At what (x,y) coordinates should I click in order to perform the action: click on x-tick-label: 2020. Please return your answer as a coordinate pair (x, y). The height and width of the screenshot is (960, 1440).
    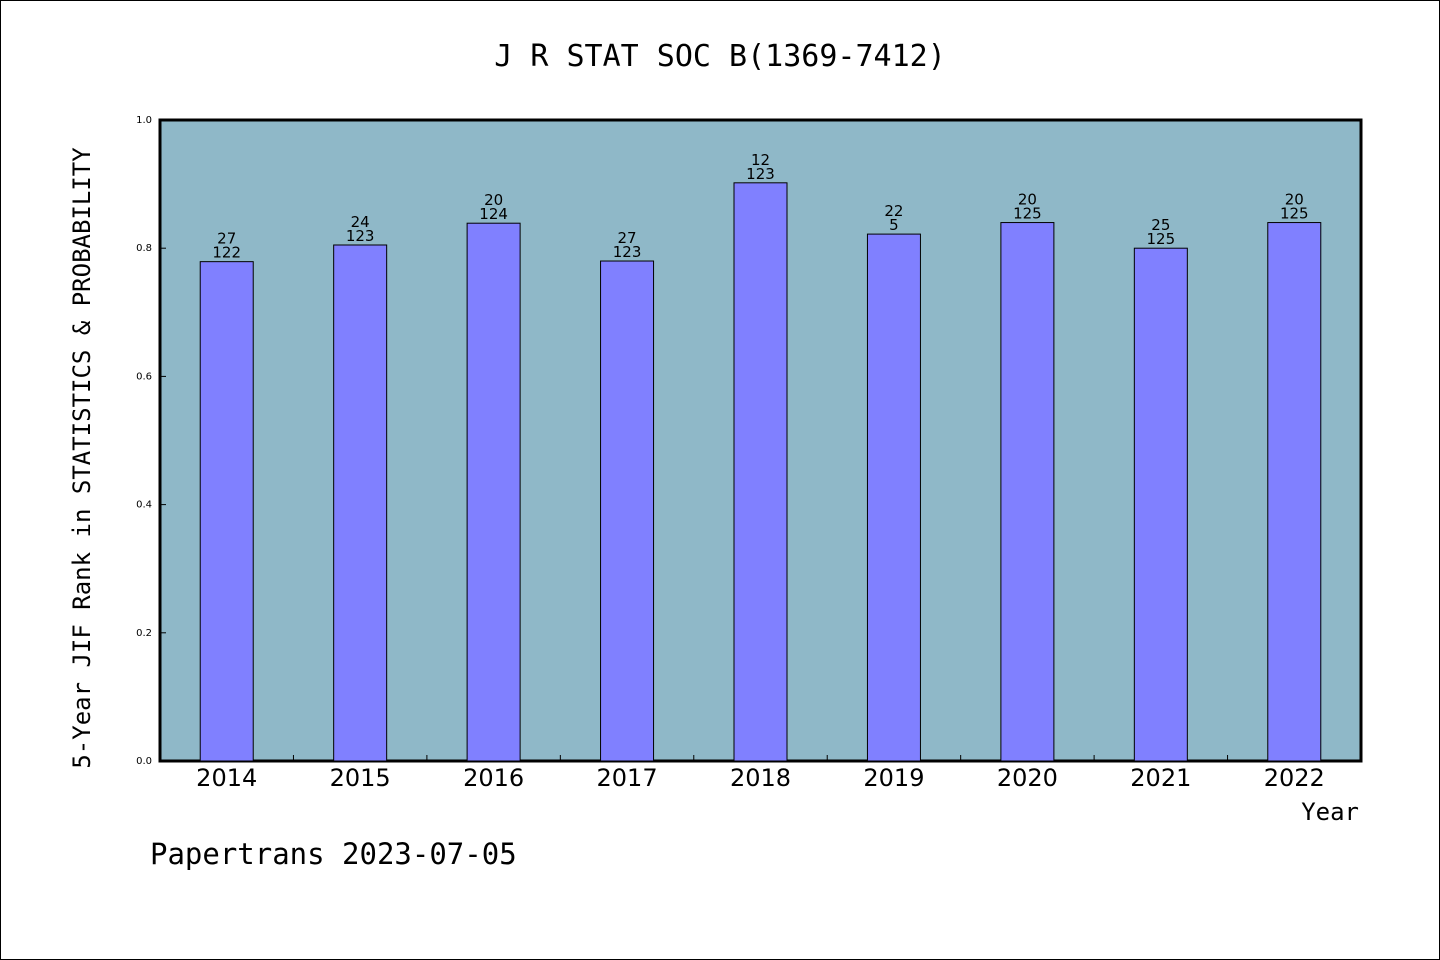
    Looking at the image, I should click on (1027, 778).